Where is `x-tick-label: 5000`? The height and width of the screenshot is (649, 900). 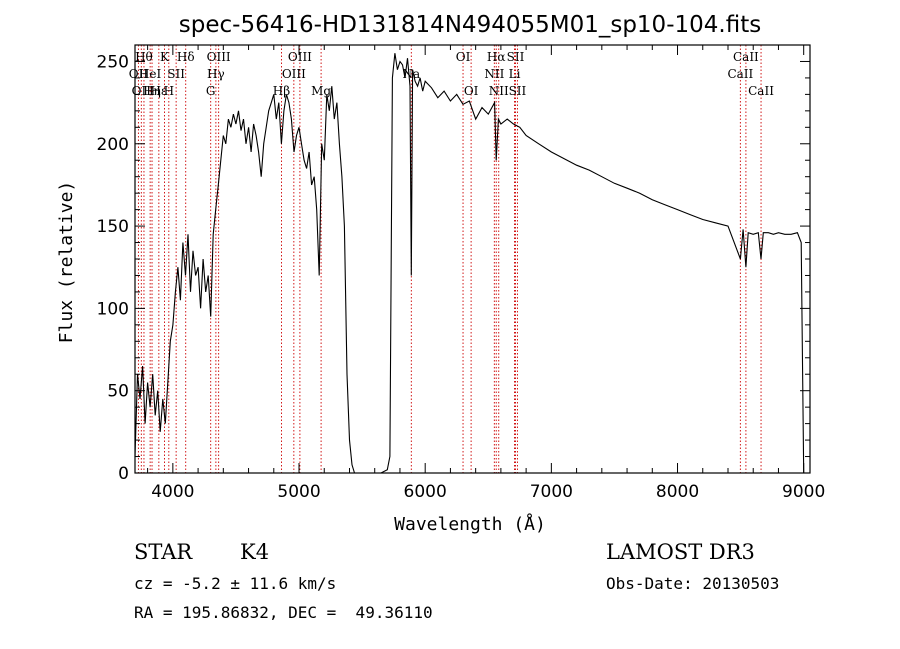
x-tick-label: 5000 is located at coordinates (298, 492).